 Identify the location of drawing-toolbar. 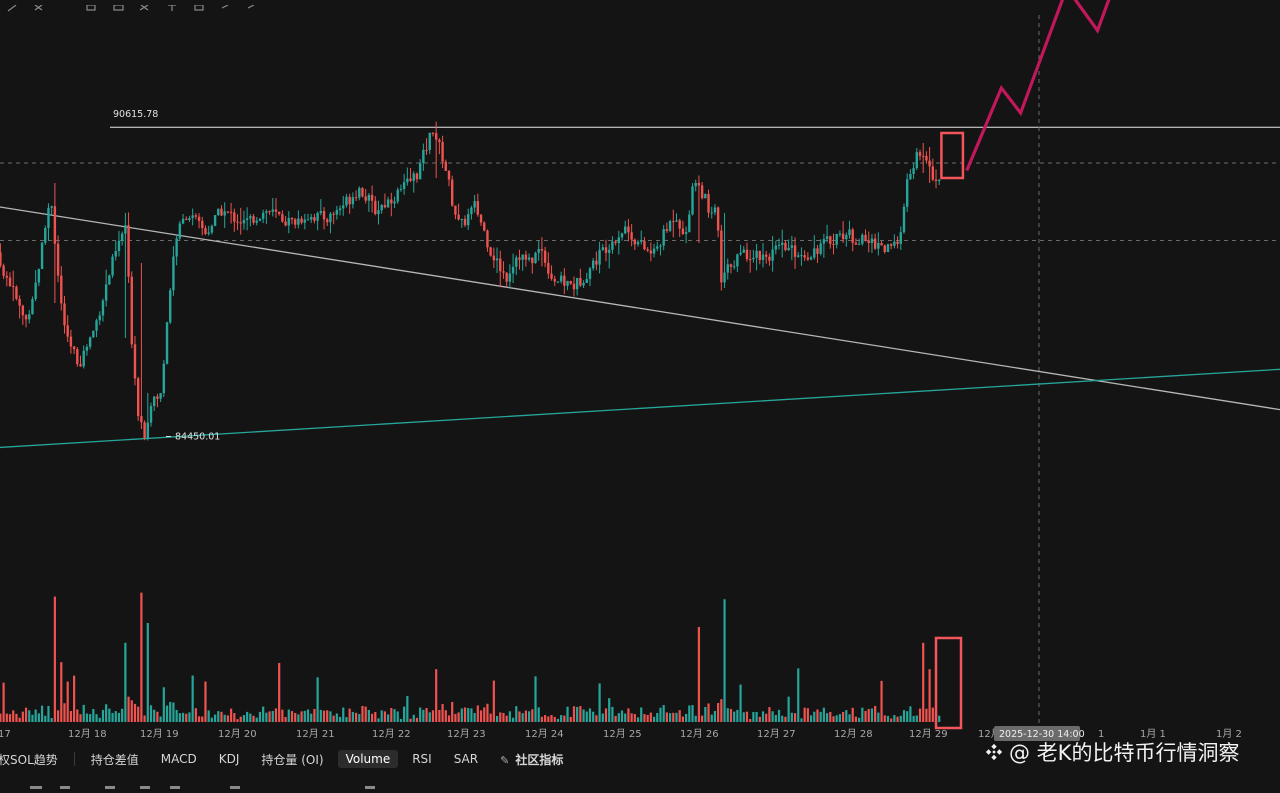
(135, 6).